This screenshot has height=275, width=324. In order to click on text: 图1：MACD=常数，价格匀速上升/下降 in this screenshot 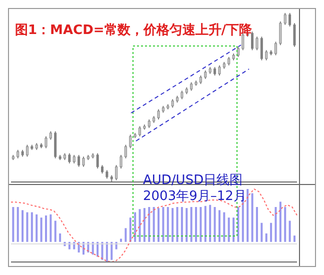, I will do `click(133, 30)`.